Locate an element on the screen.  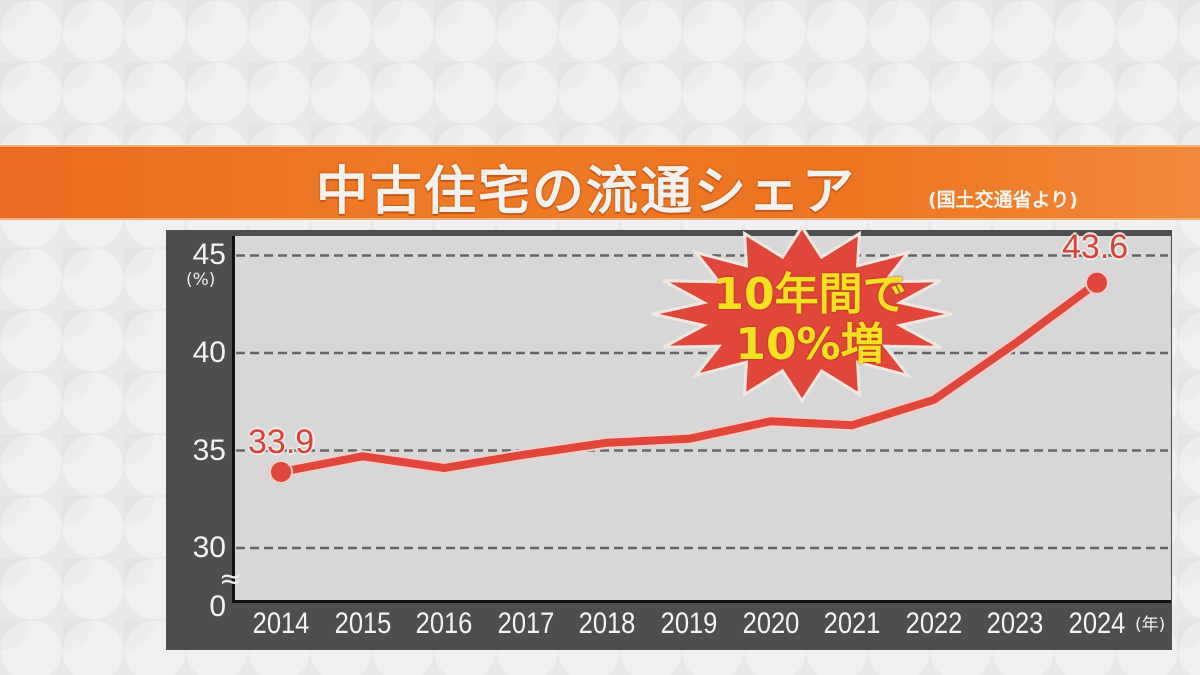
callout-burst is located at coordinates (802, 314).